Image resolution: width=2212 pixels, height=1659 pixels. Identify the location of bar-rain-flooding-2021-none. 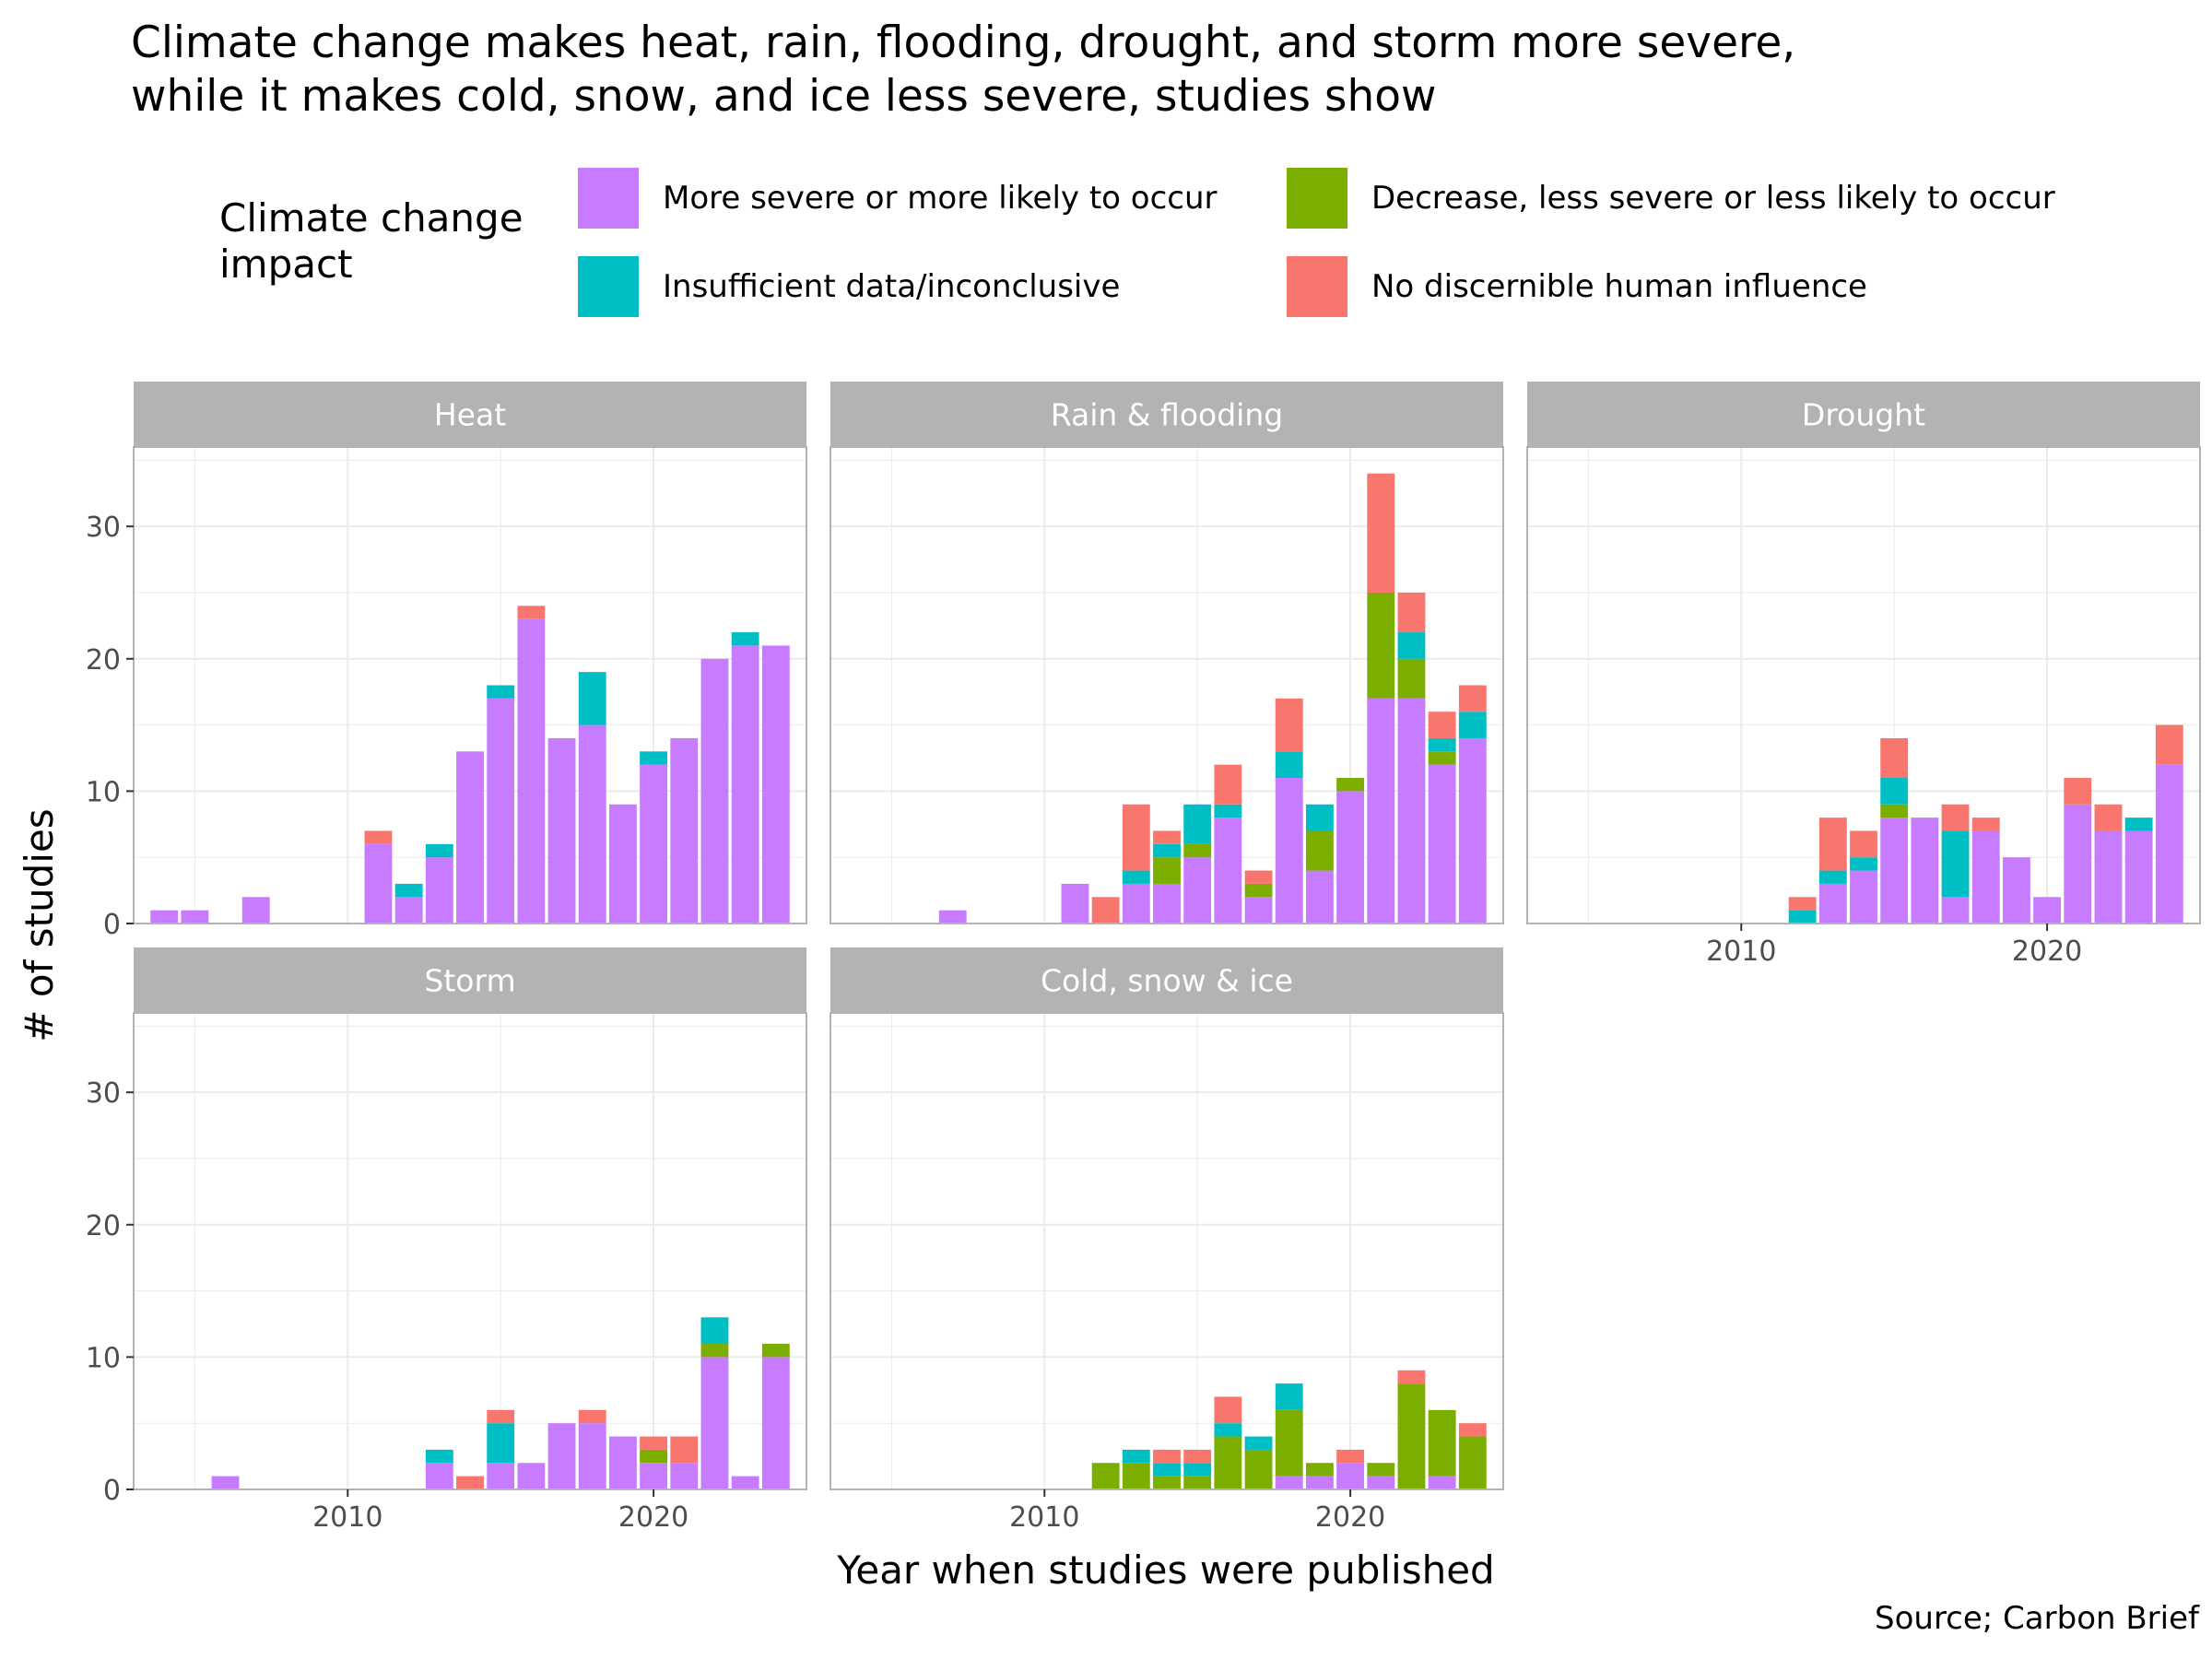
(1381, 533).